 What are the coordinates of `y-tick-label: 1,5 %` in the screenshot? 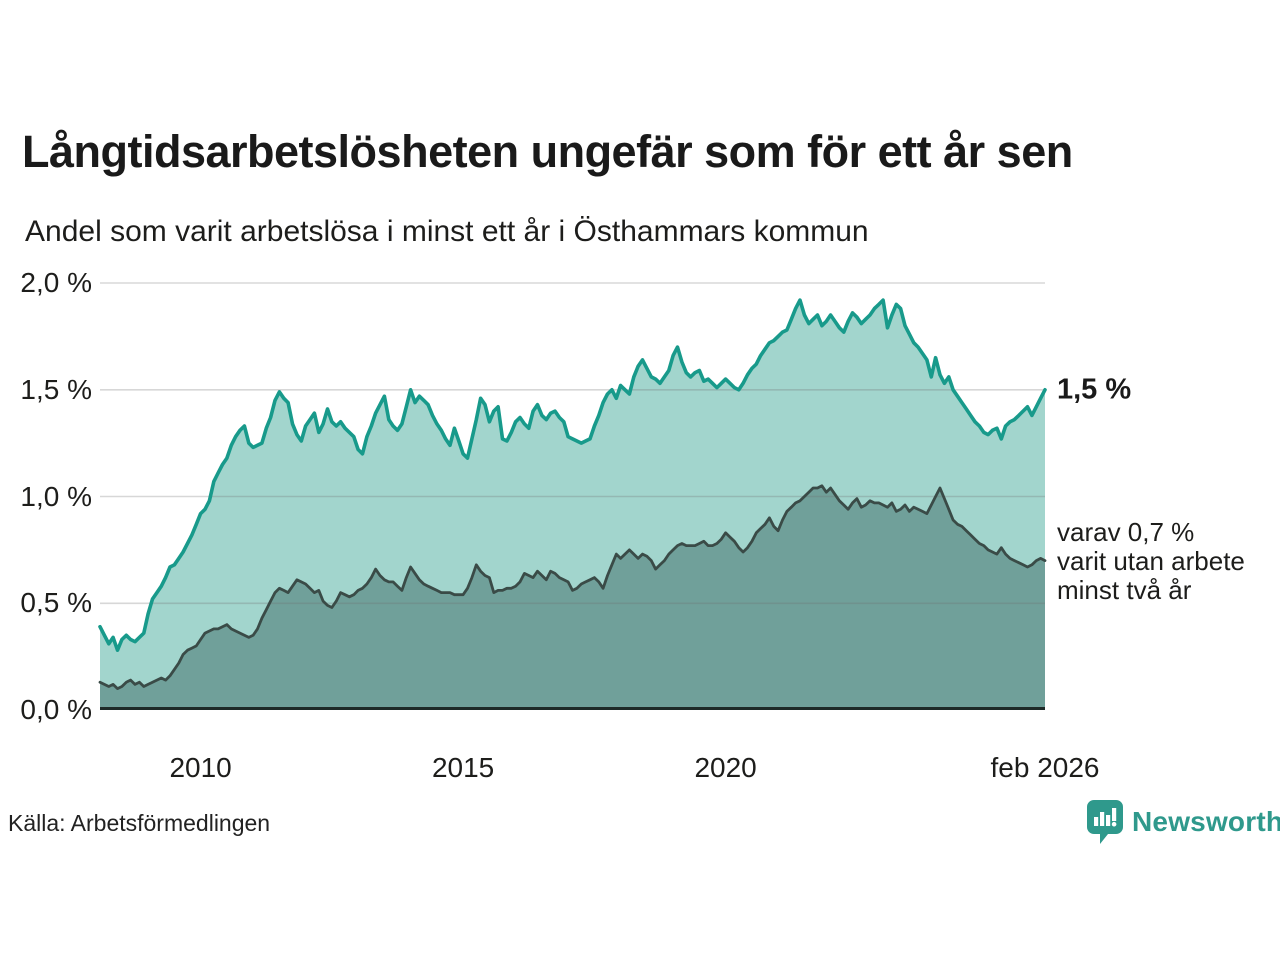 It's located at (56, 389).